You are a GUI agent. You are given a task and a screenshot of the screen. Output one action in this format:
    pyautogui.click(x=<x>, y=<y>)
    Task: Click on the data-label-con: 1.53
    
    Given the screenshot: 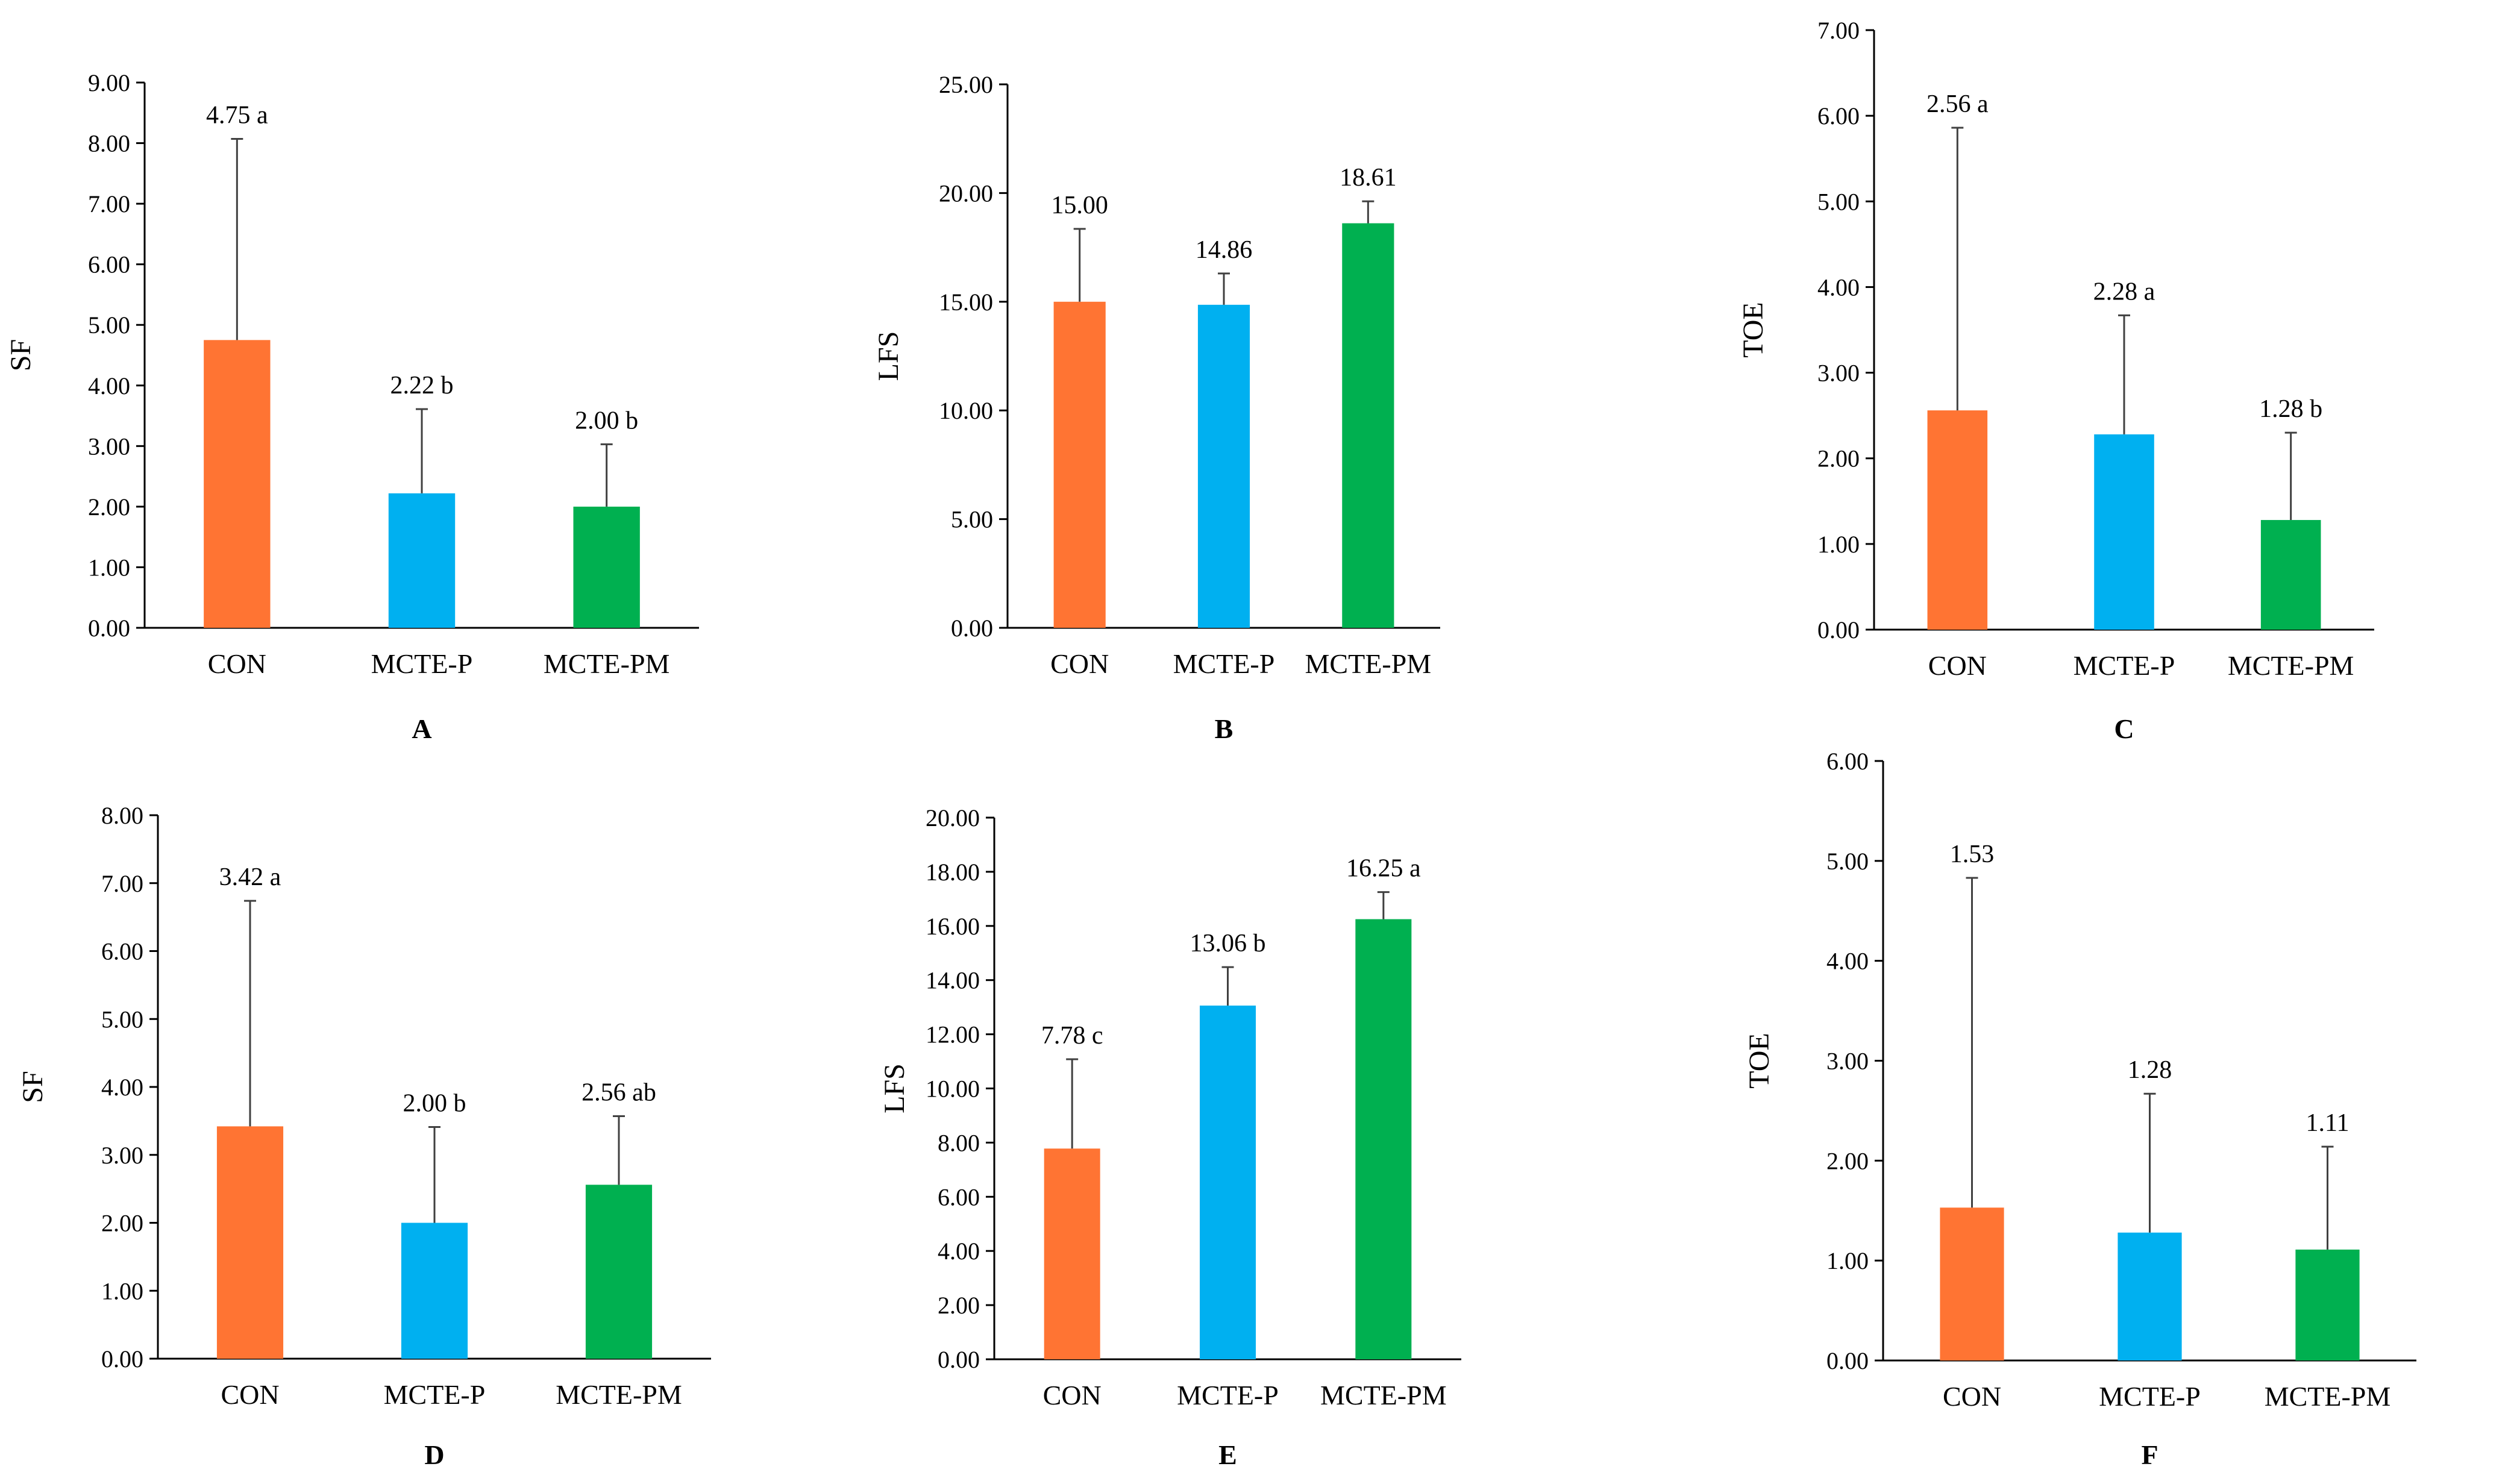 What is the action you would take?
    pyautogui.click(x=1972, y=854)
    